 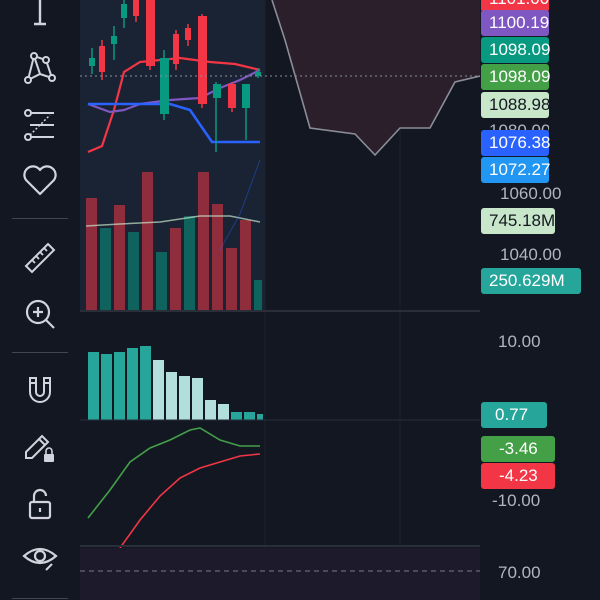 What do you see at coordinates (40, 390) in the screenshot?
I see `magnet-icon` at bounding box center [40, 390].